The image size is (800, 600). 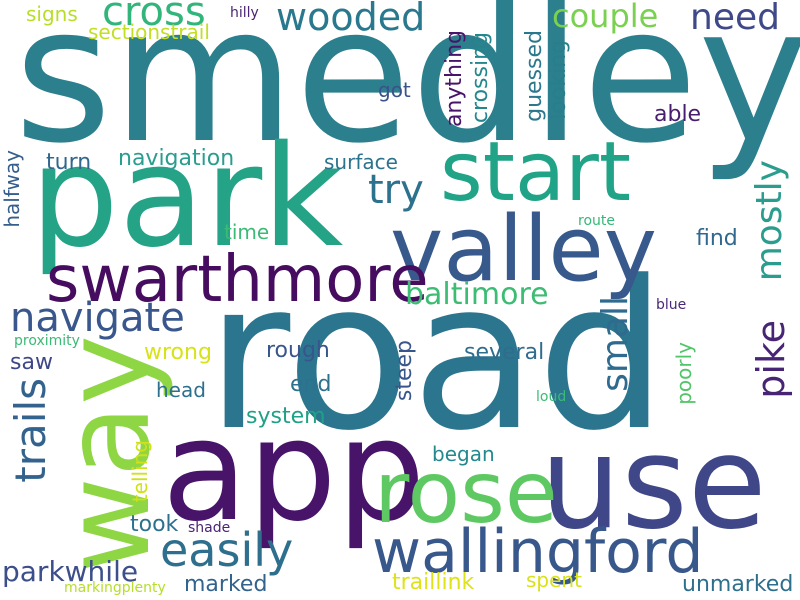 What do you see at coordinates (394, 90) in the screenshot?
I see `word-got: got` at bounding box center [394, 90].